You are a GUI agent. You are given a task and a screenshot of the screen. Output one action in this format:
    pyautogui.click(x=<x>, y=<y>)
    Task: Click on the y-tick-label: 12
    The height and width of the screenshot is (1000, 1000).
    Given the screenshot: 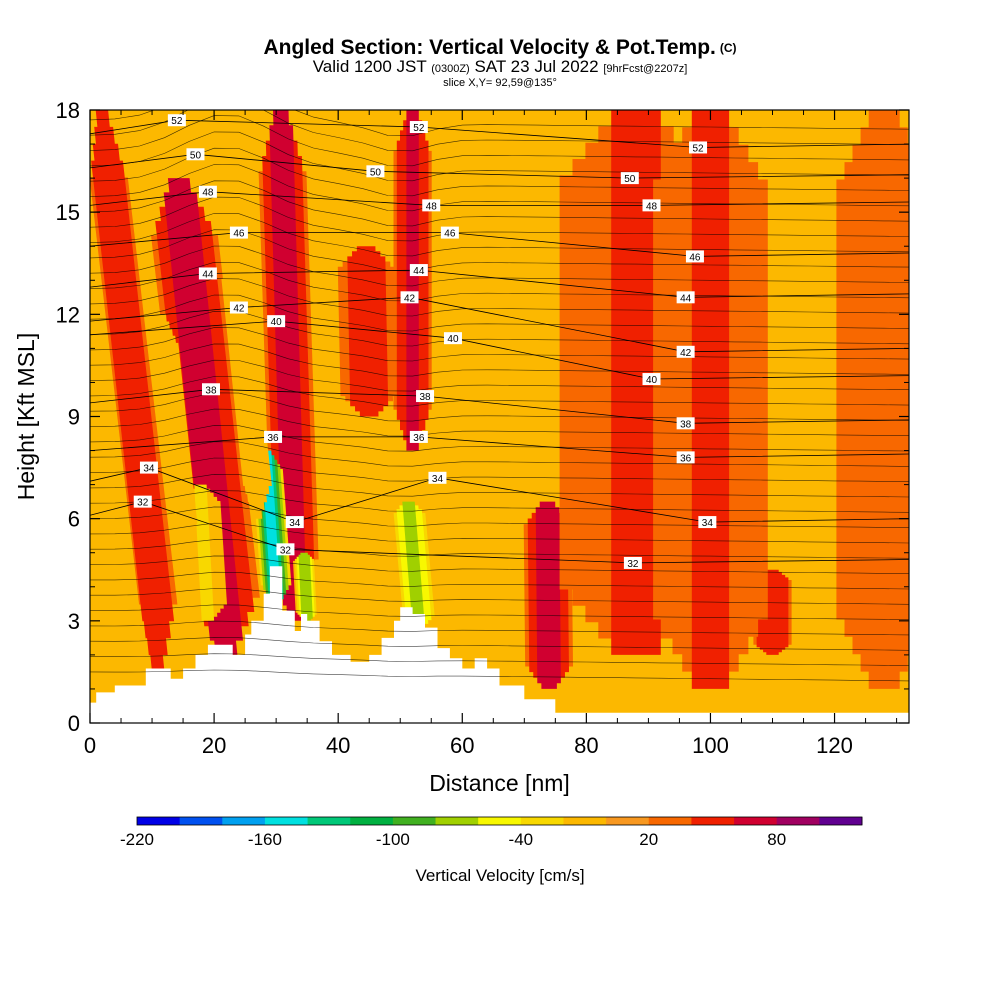 What is the action you would take?
    pyautogui.click(x=68, y=314)
    